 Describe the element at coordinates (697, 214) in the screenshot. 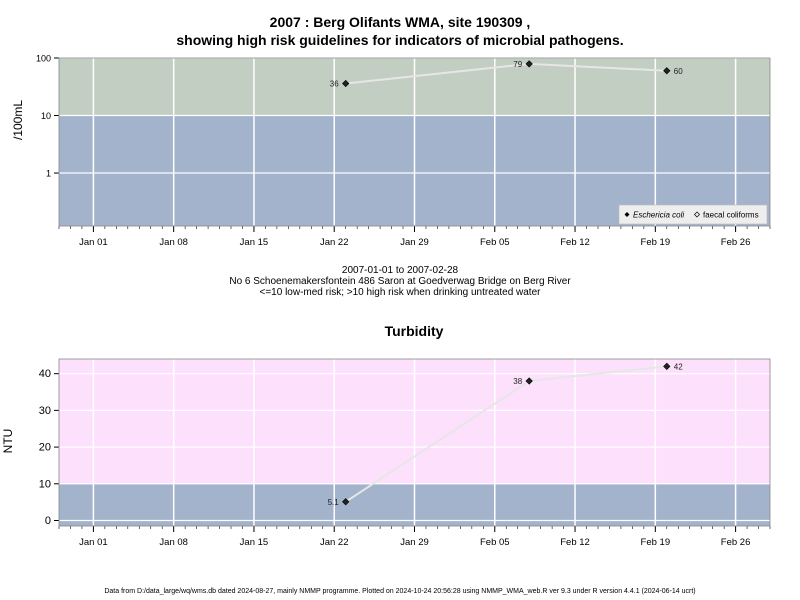

I see `legend-marker-faecal` at that location.